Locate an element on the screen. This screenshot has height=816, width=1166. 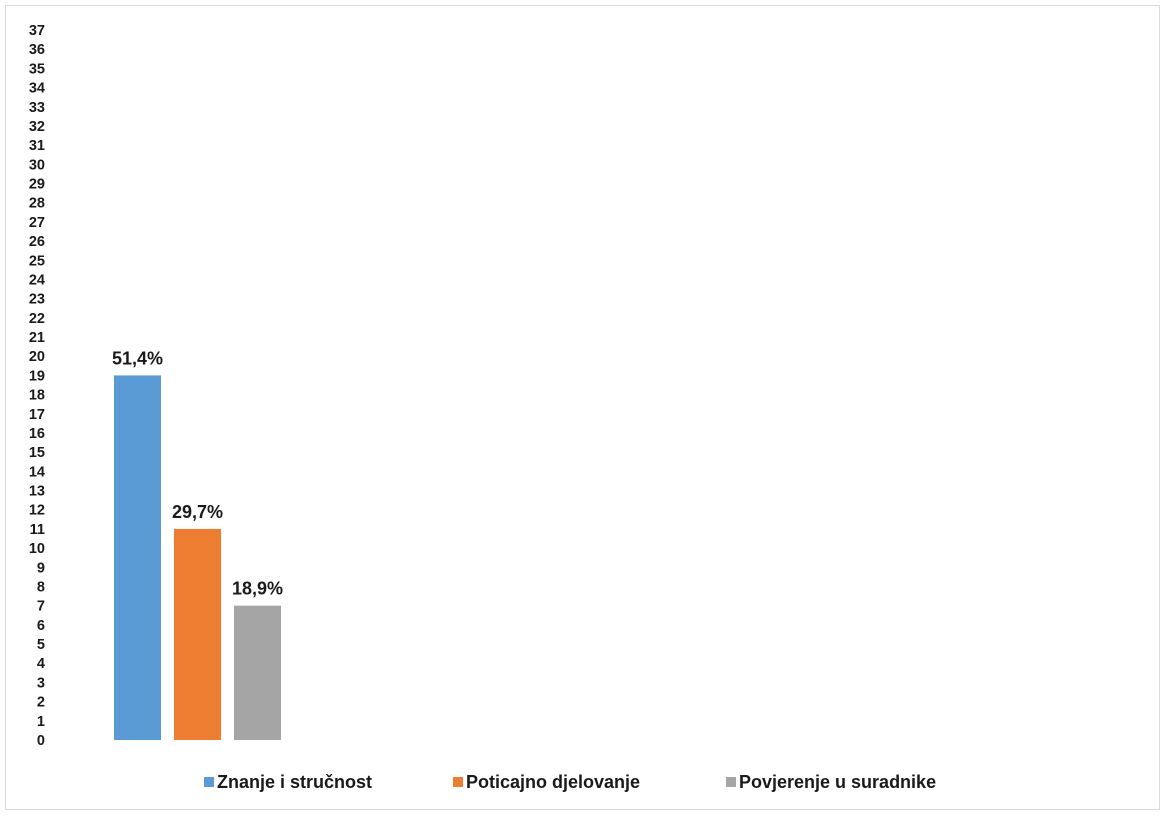
y-tick-label: 32 is located at coordinates (37, 127).